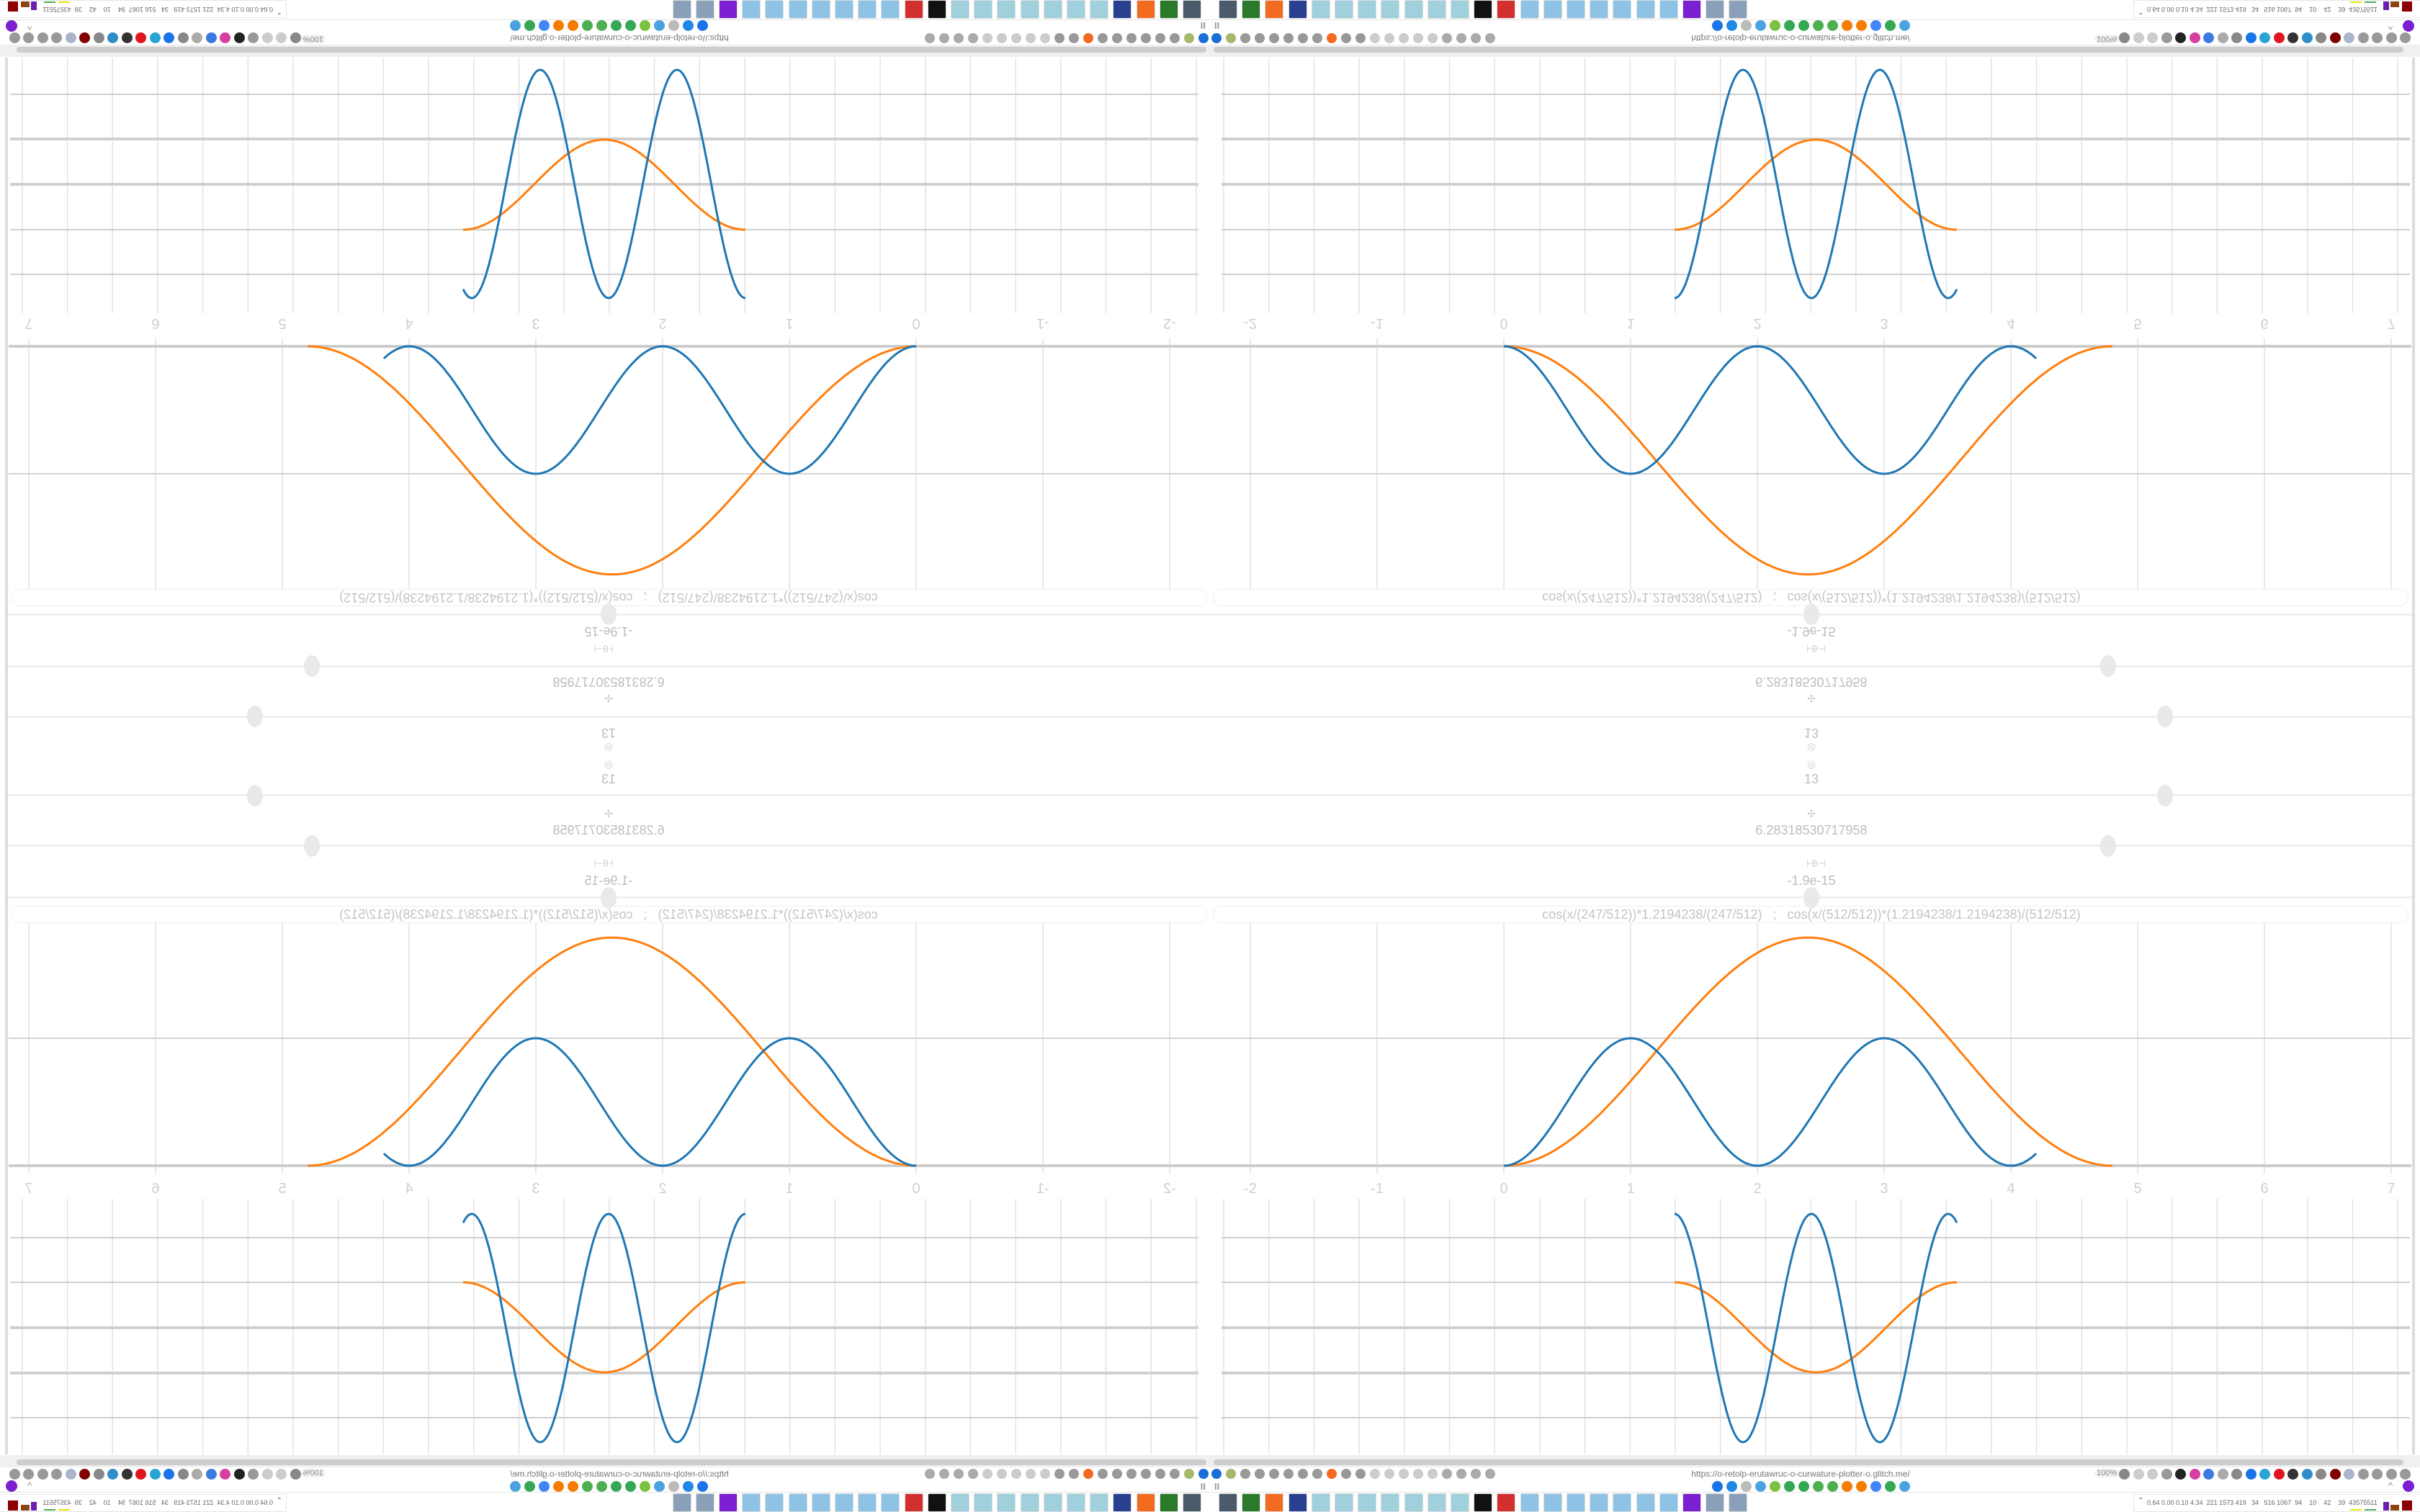 This screenshot has height=1512, width=2420. Describe the element at coordinates (688, 1486) in the screenshot. I see `edge-icon` at that location.